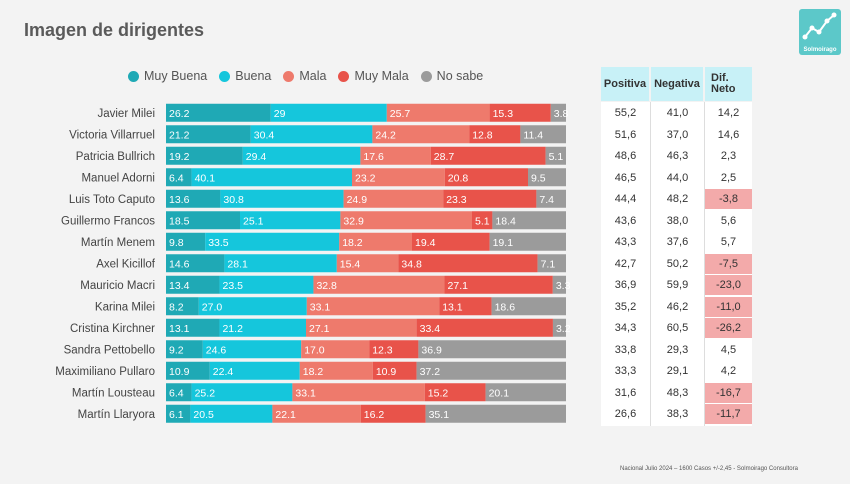 The image size is (862, 484). What do you see at coordinates (482, 221) in the screenshot?
I see `bar-value-label: 5.1` at bounding box center [482, 221].